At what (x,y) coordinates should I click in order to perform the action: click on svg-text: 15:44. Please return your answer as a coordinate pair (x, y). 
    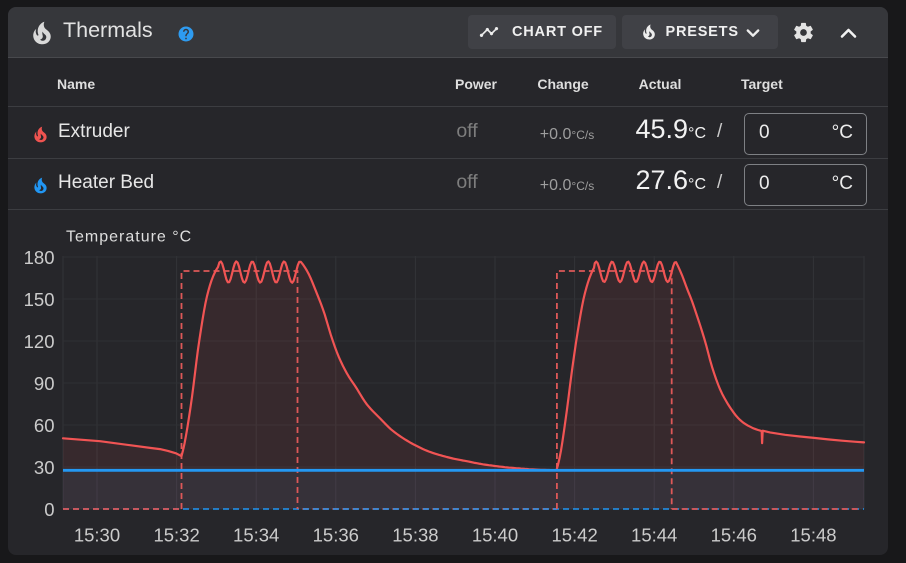
    Looking at the image, I should click on (654, 535).